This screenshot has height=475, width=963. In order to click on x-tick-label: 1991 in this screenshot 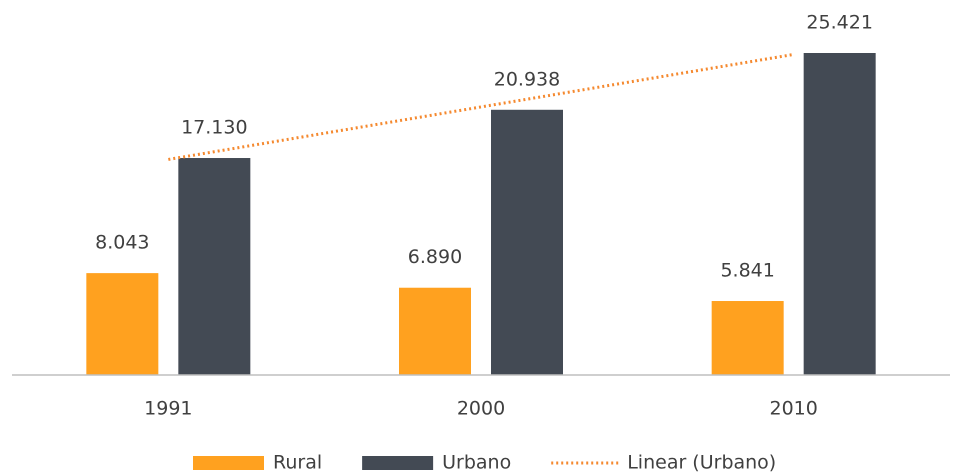, I will do `click(168, 409)`.